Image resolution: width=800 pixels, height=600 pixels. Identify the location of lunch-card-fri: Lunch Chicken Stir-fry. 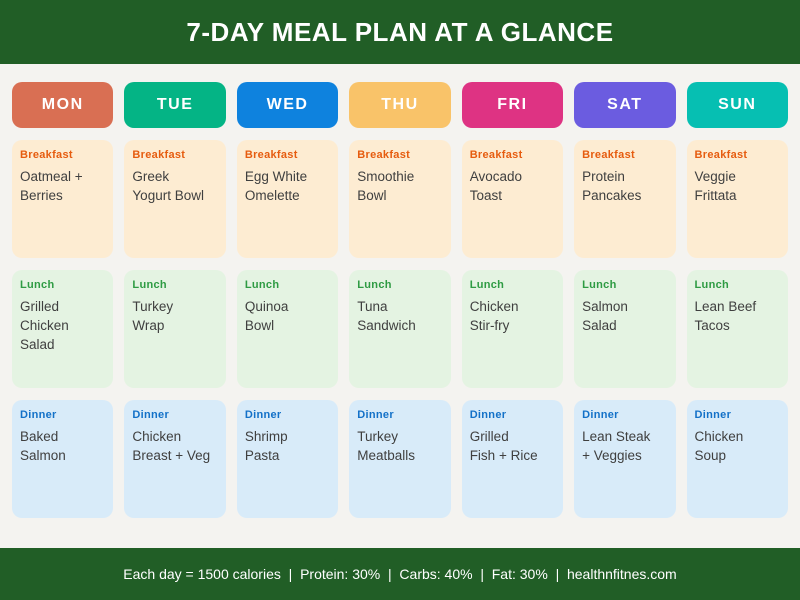
(512, 329).